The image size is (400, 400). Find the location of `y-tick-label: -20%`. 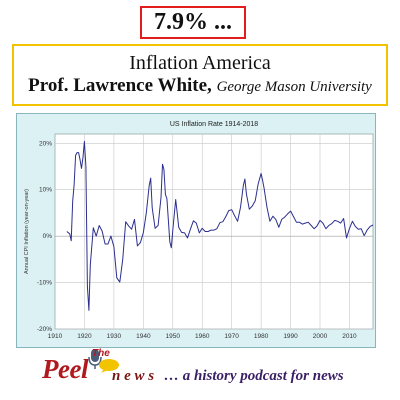

y-tick-label: -20% is located at coordinates (44, 329).